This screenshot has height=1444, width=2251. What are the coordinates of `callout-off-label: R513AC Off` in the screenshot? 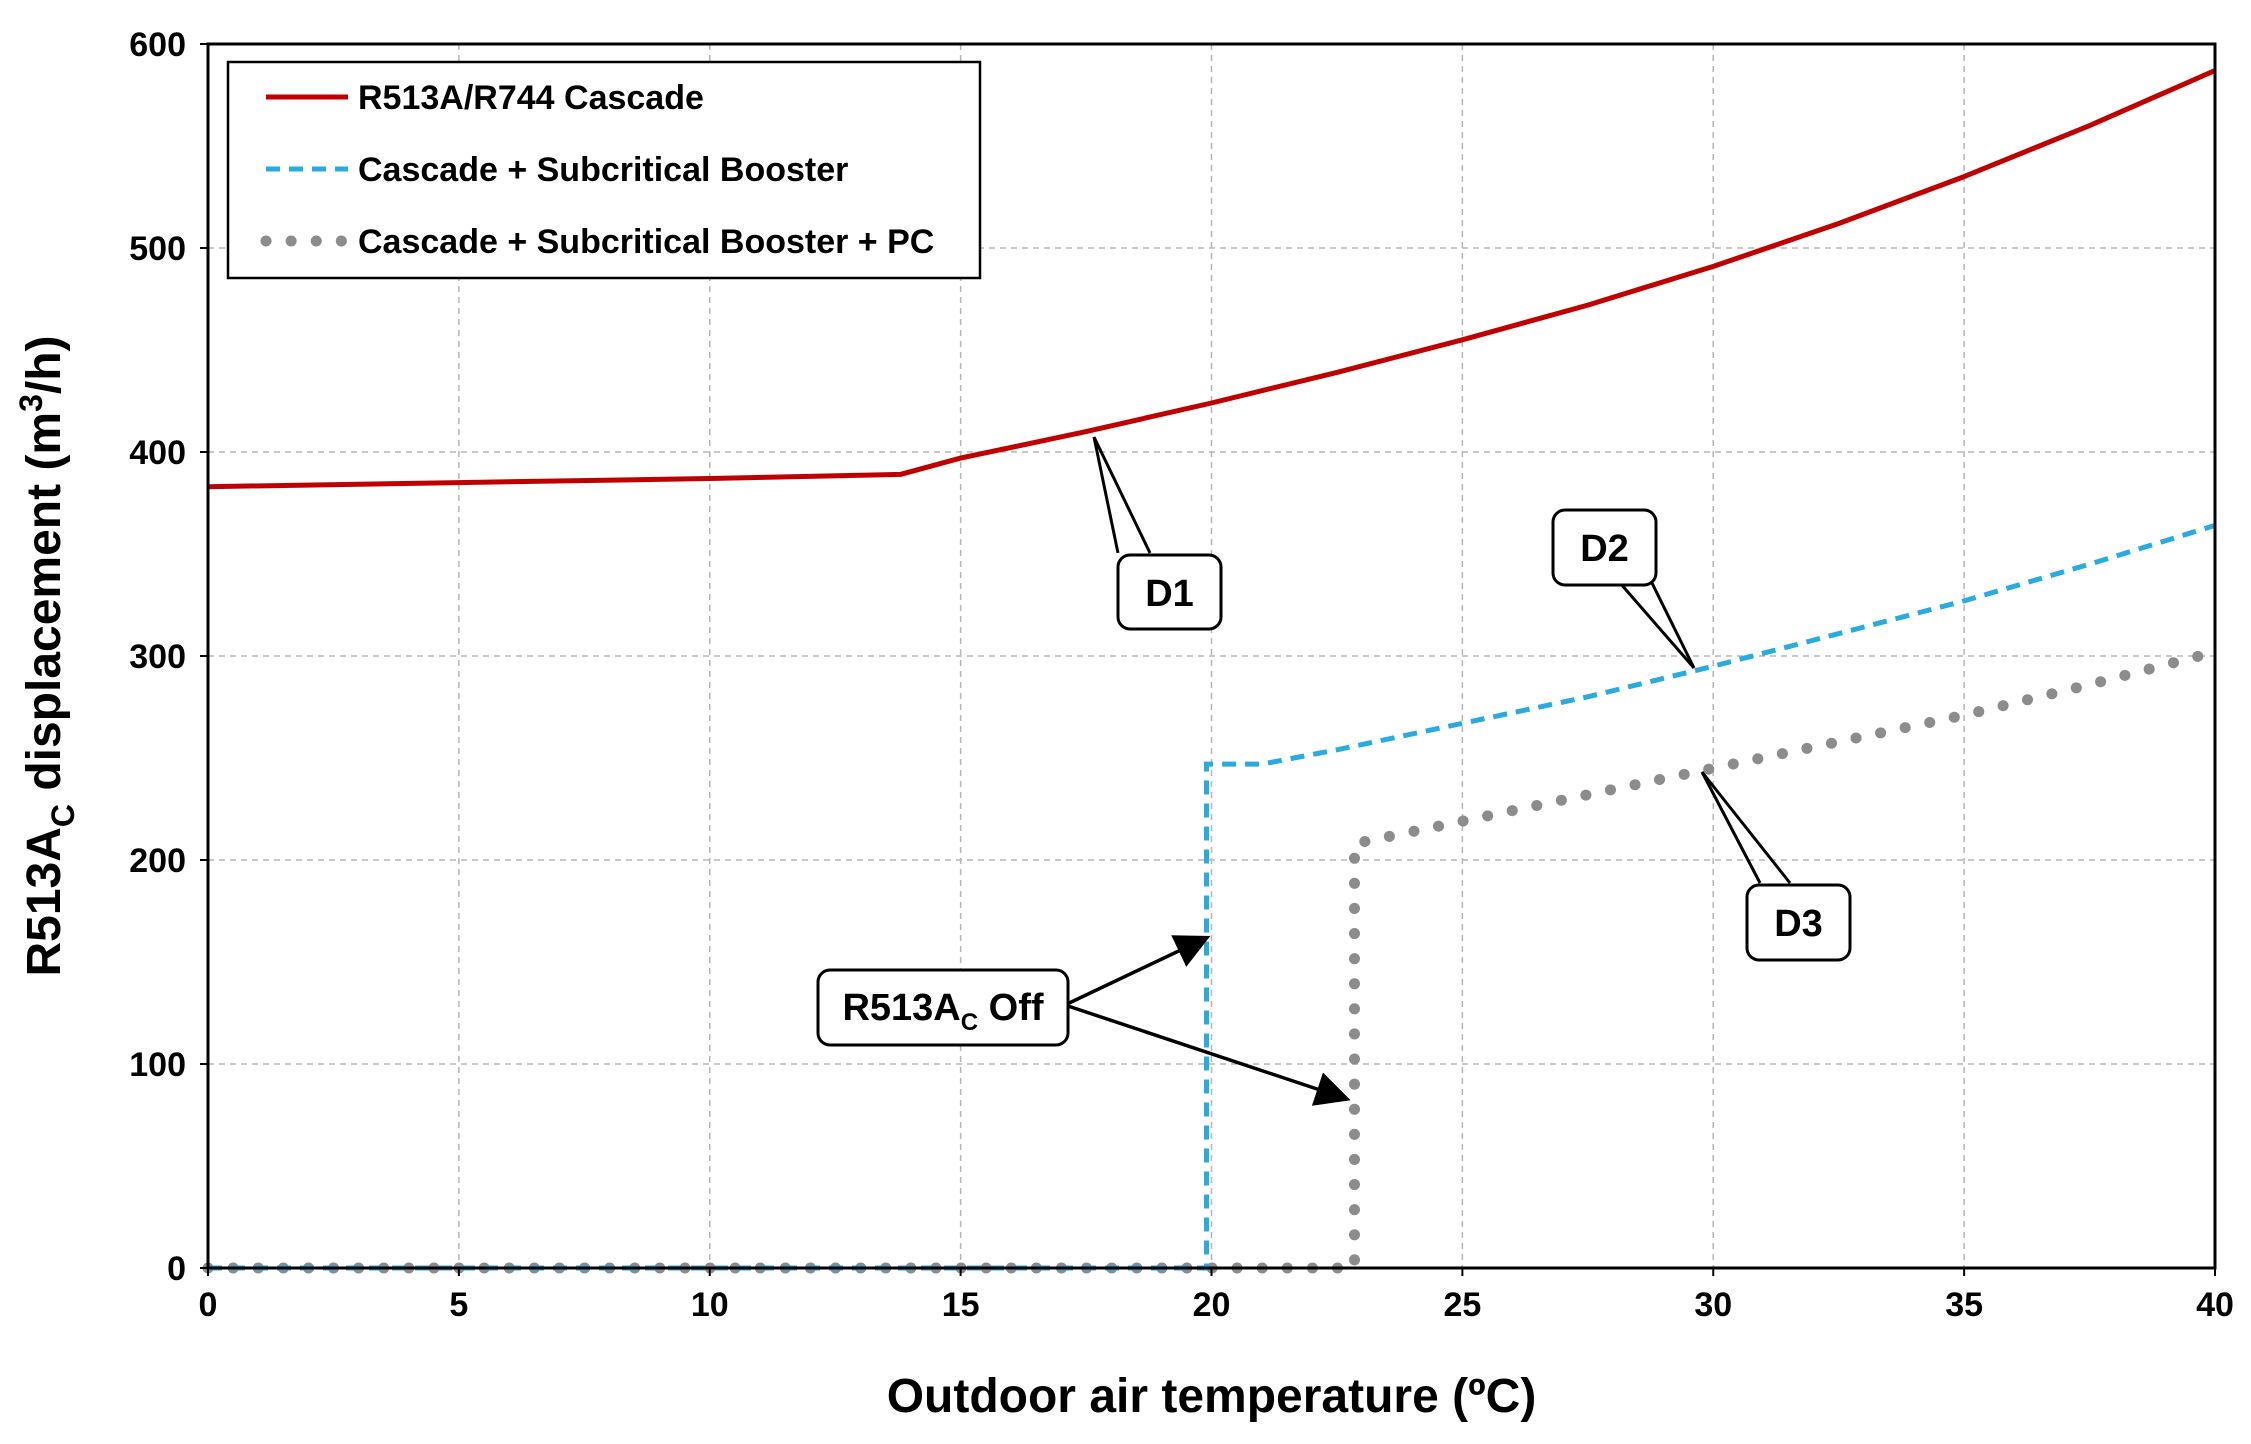 It's located at (942, 1011).